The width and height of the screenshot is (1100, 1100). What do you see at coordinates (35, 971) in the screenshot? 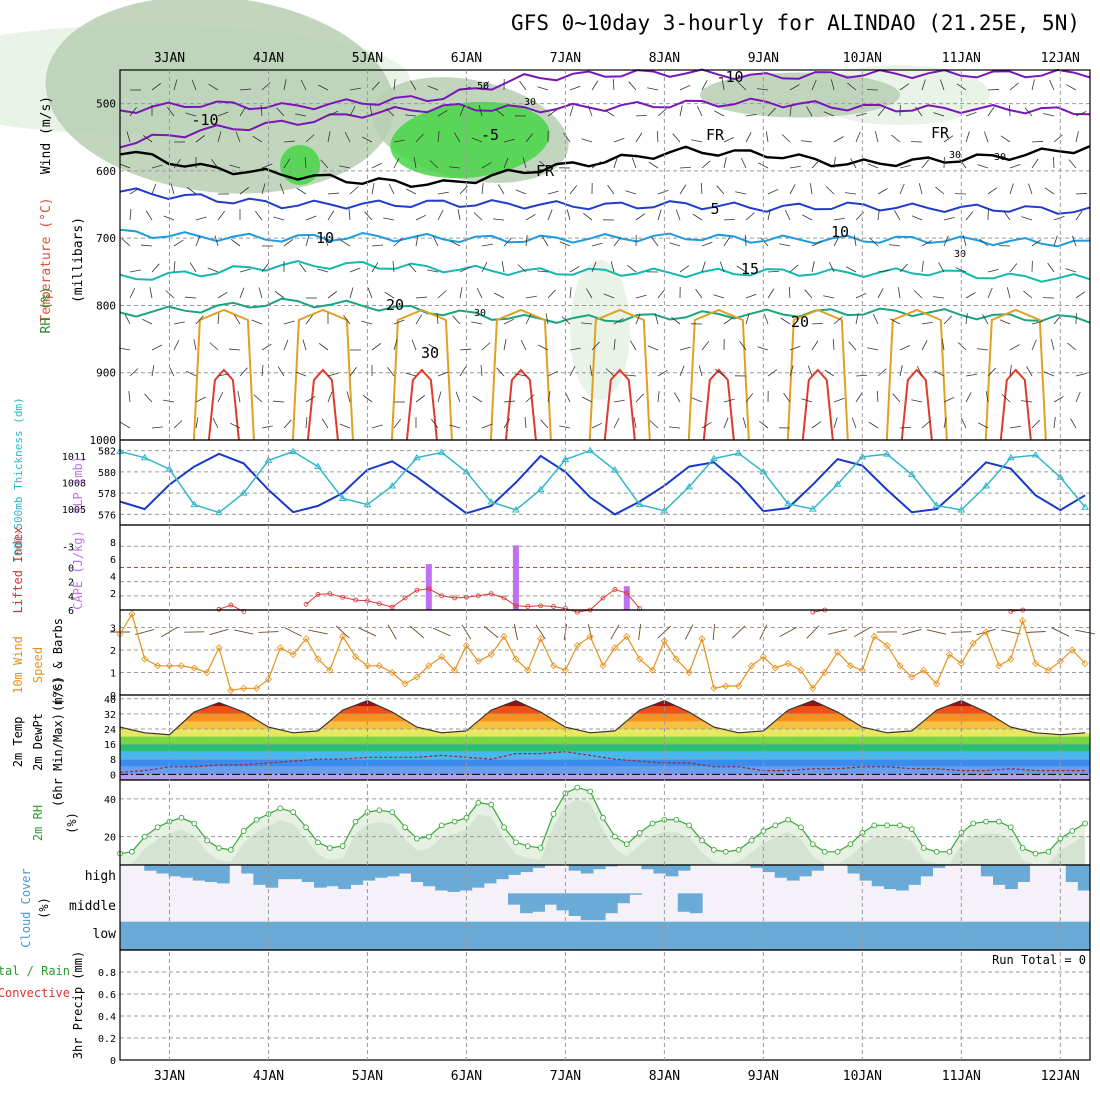
I see `label-precip-a: Total / Rain` at bounding box center [35, 971].